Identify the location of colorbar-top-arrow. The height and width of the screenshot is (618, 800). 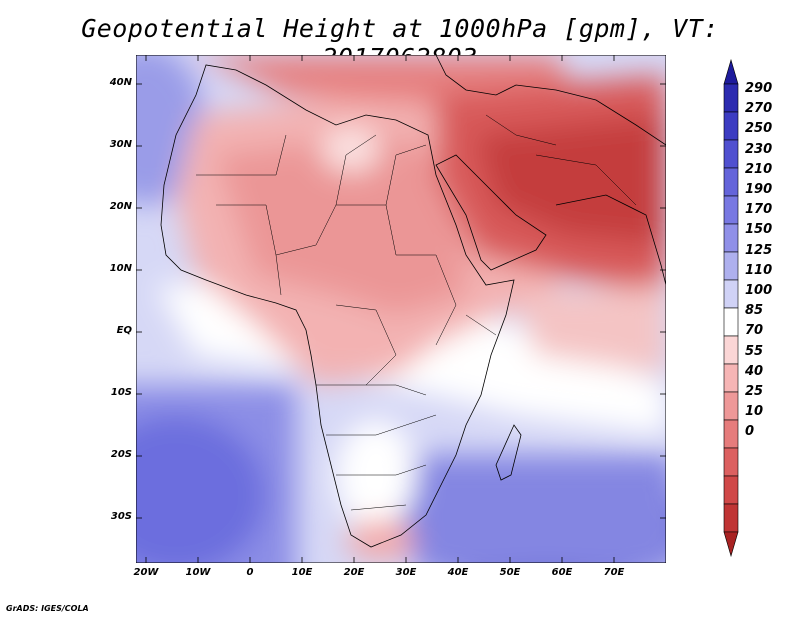
(731, 71).